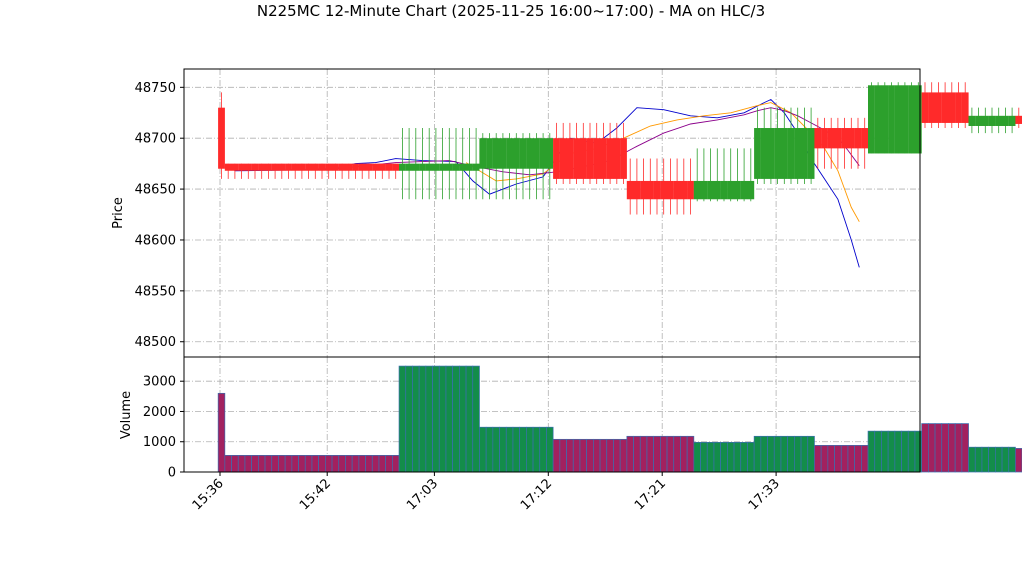 Image resolution: width=1022 pixels, height=579 pixels. Describe the element at coordinates (764, 494) in the screenshot. I see `x-tick-label: 17:33` at that location.